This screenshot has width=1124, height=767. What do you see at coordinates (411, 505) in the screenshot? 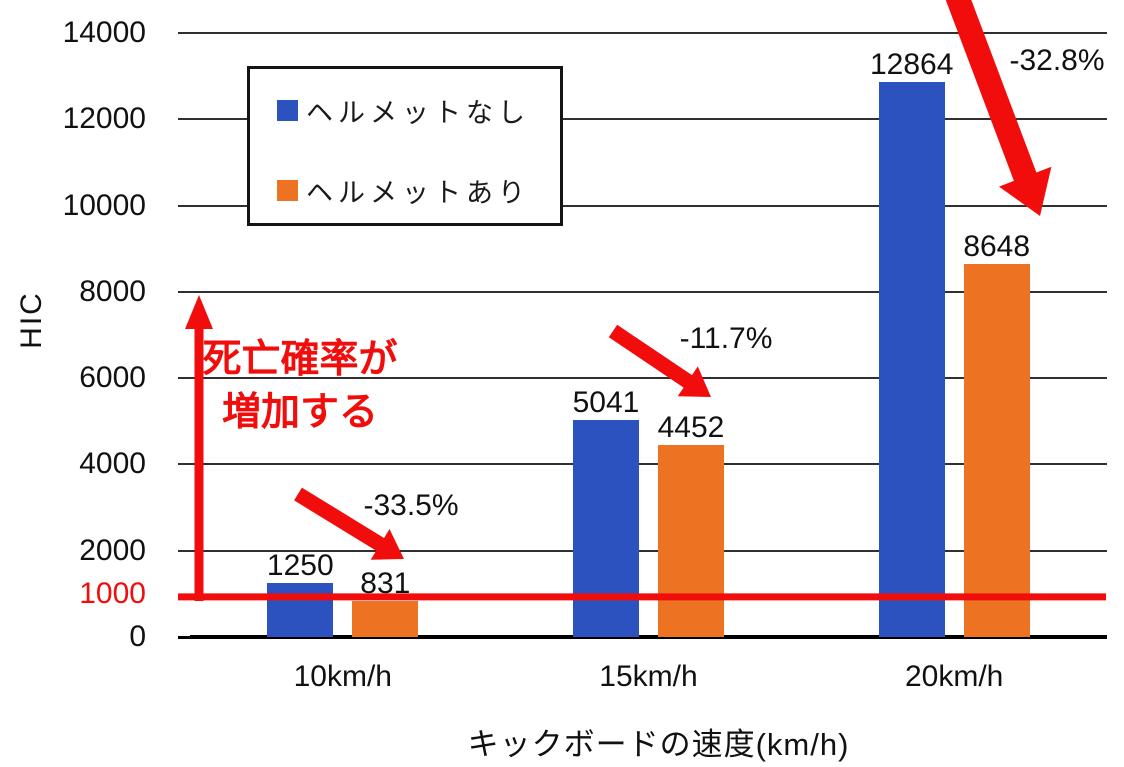
I see `percent-label-10kmh: -33.5%` at bounding box center [411, 505].